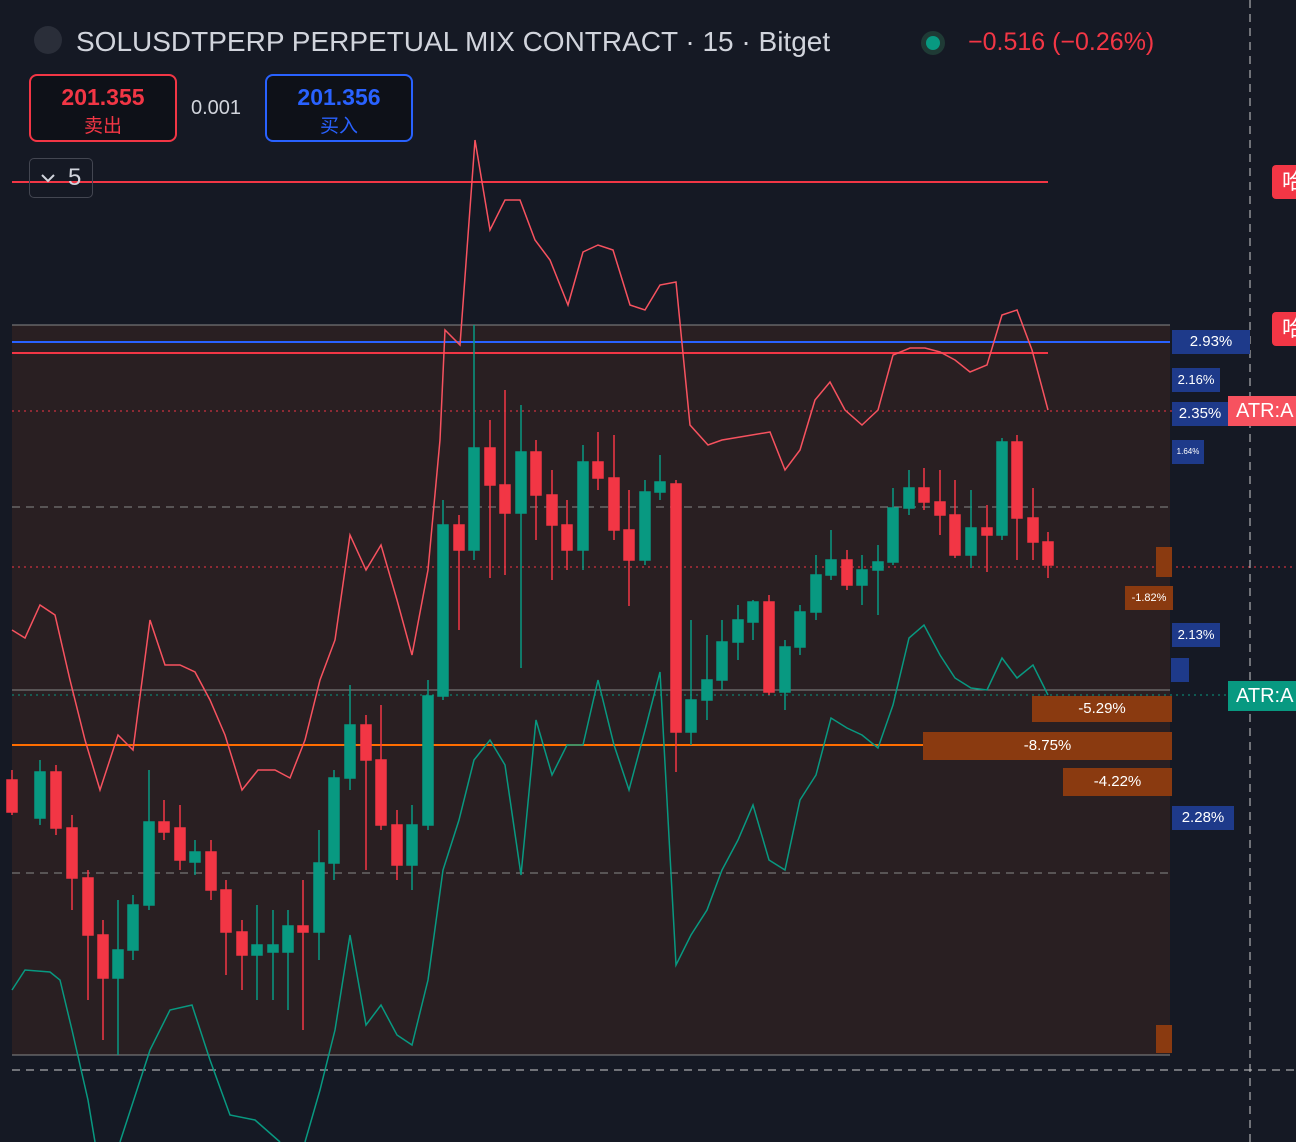  What do you see at coordinates (1061, 42) in the screenshot?
I see `price-change: −0.516 (−0.26%)` at bounding box center [1061, 42].